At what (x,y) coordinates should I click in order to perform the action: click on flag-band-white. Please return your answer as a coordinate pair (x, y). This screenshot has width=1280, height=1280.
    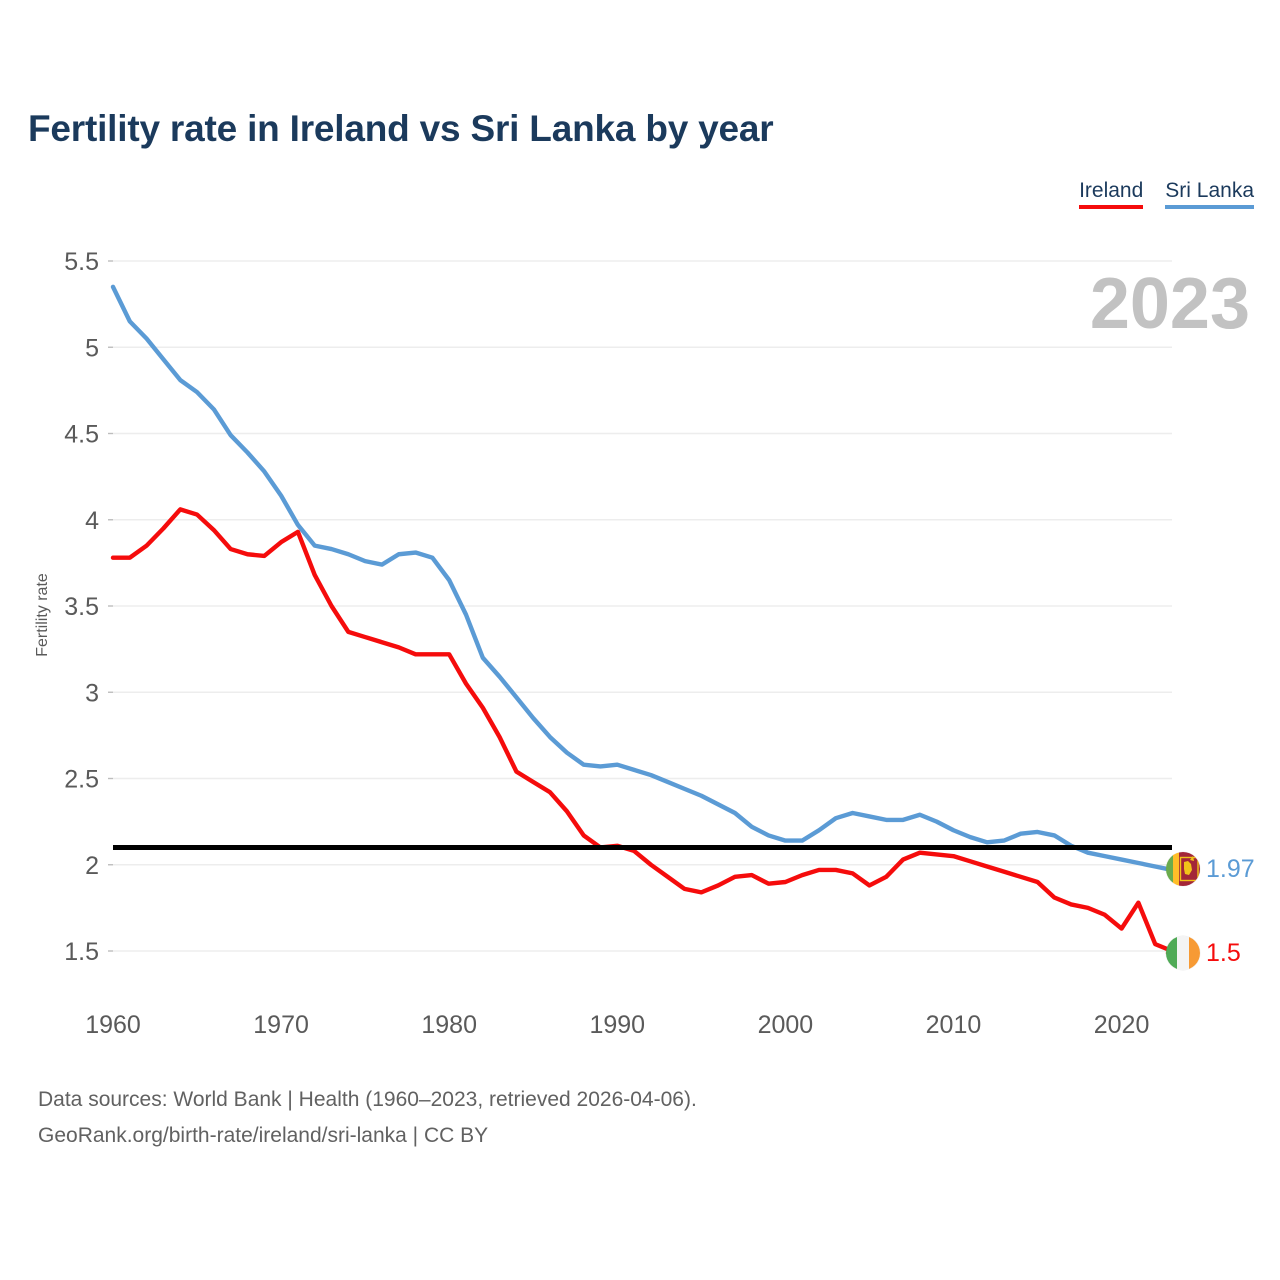
    Looking at the image, I should click on (1183, 953).